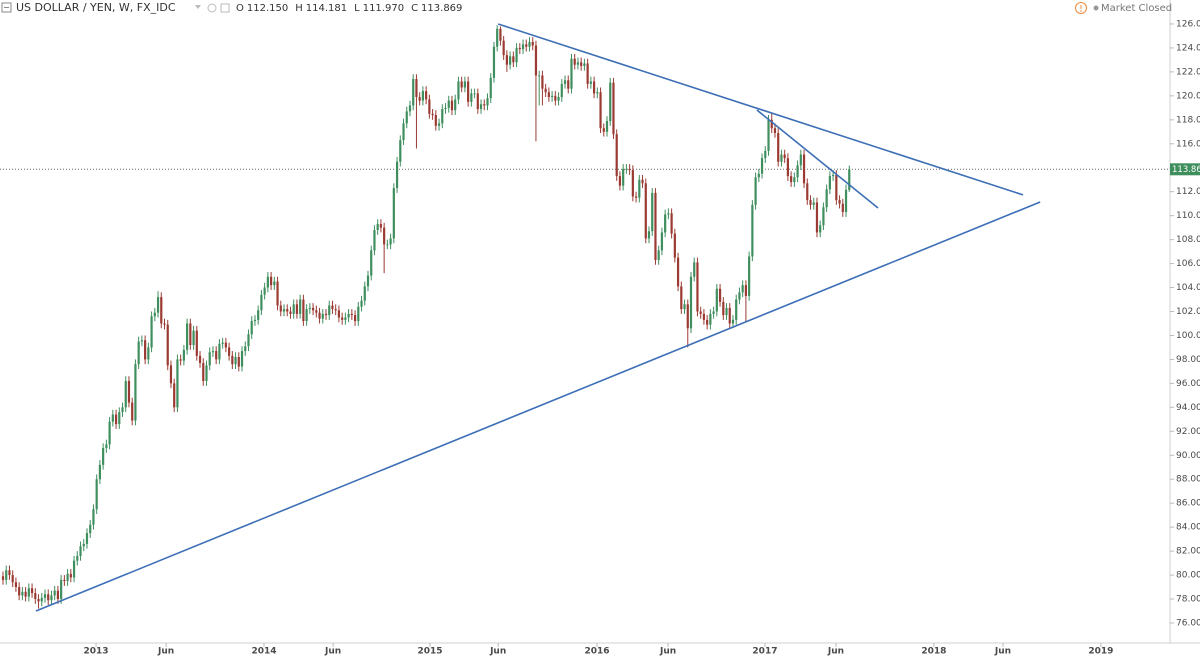  What do you see at coordinates (198, 7) in the screenshot?
I see `dropdown-icon` at bounding box center [198, 7].